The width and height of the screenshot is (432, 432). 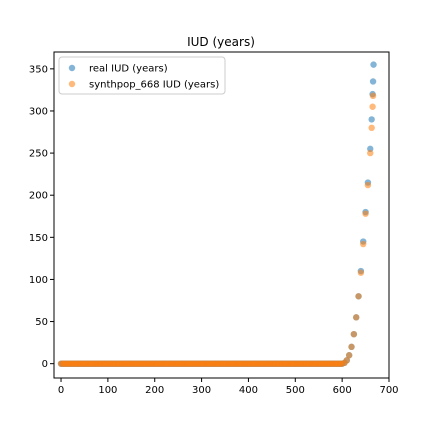 I want to click on x-tick-label: 400, so click(x=248, y=390).